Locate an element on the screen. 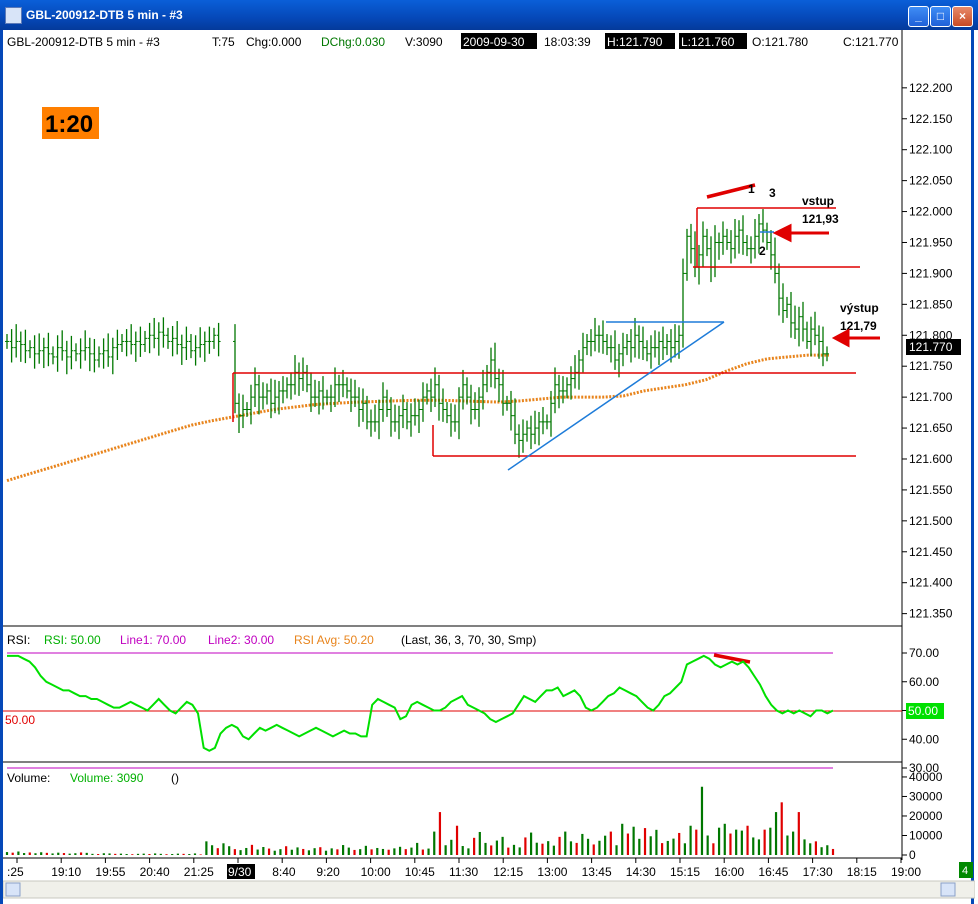  x-tick-label: 12:15 is located at coordinates (508, 872).